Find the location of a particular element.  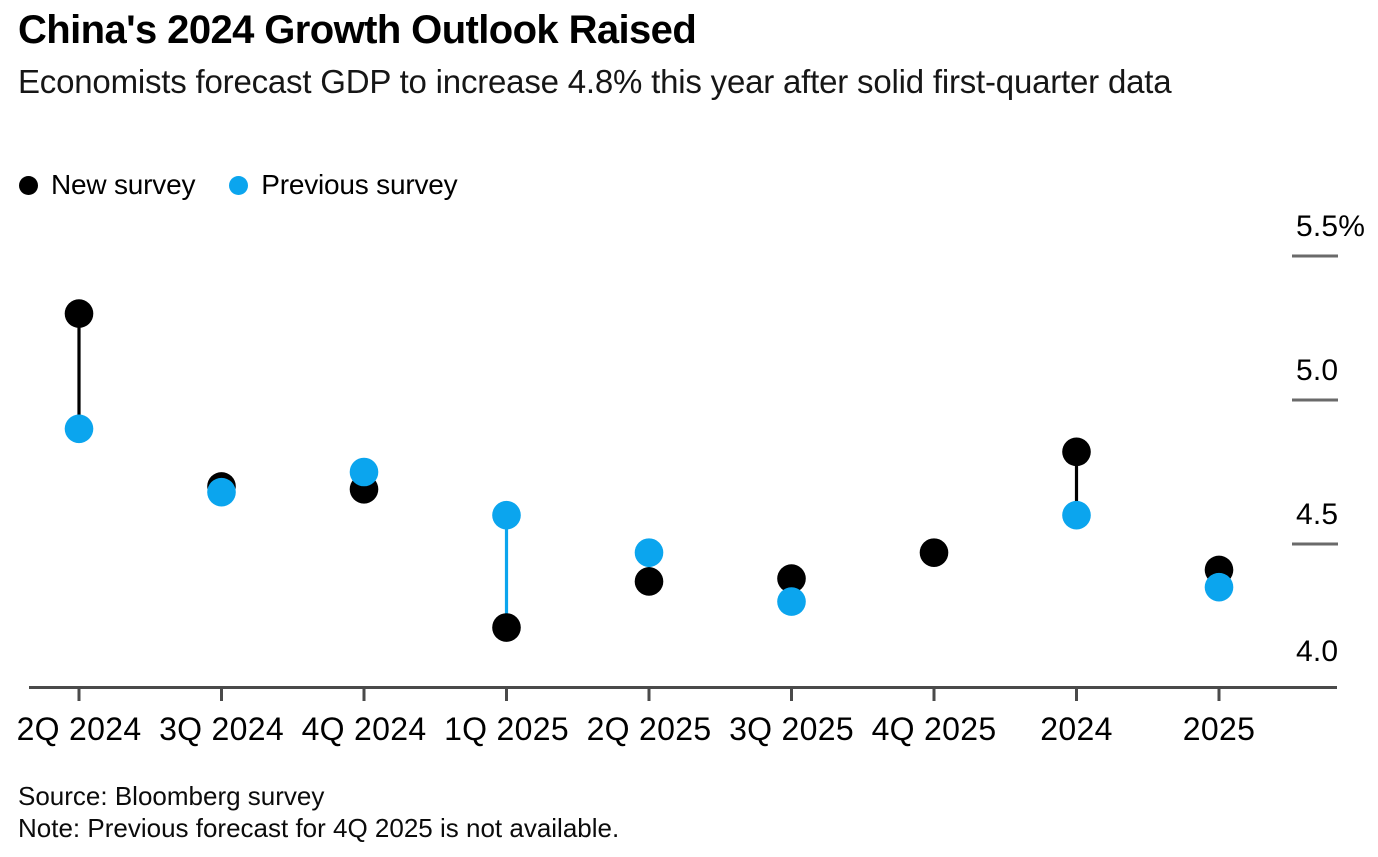

y-axis-label: 4.5 is located at coordinates (1317, 514).